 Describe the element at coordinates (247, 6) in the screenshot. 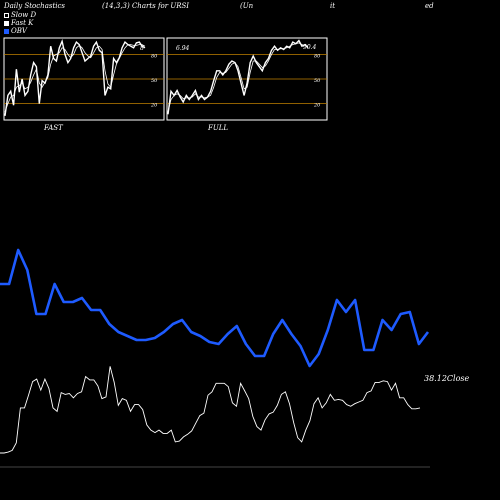

I see `company-part-1: (Un` at that location.